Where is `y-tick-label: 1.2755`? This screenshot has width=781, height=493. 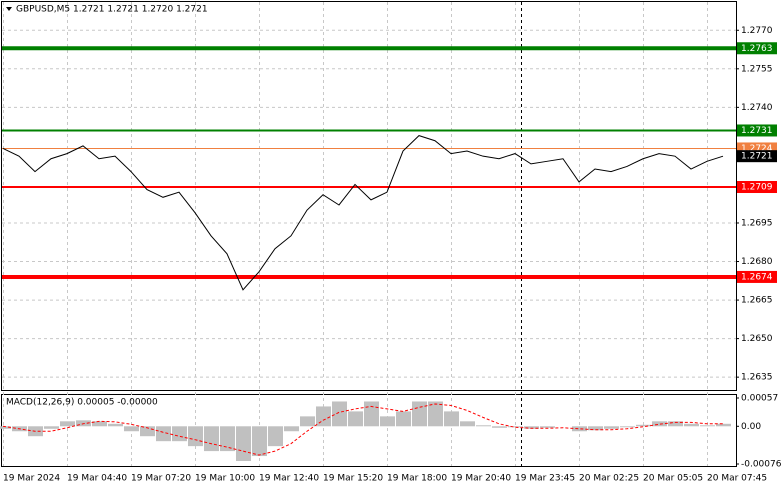
y-tick-label: 1.2755 is located at coordinates (757, 69).